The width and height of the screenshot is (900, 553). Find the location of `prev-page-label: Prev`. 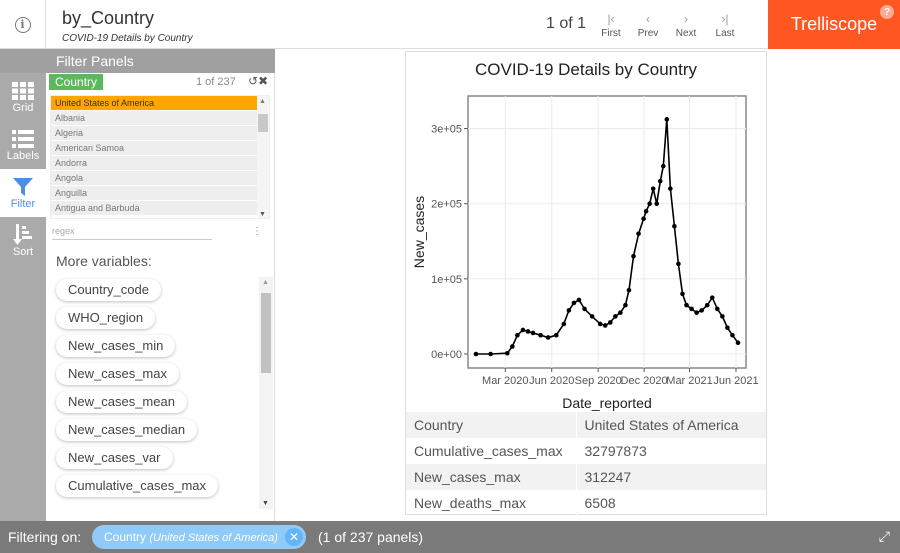

prev-page-label: Prev is located at coordinates (648, 33).